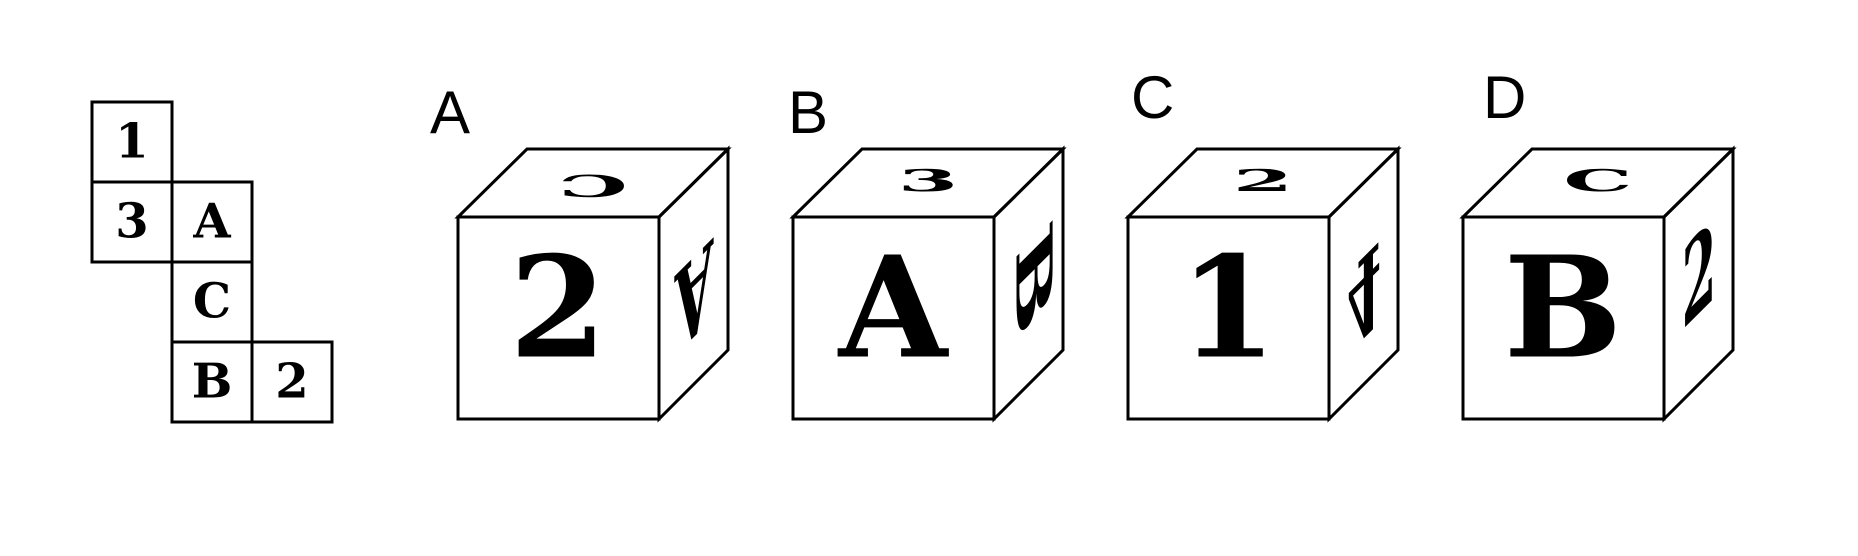 The image size is (1858, 556). Describe the element at coordinates (212, 382) in the screenshot. I see `net-face-label: B` at that location.